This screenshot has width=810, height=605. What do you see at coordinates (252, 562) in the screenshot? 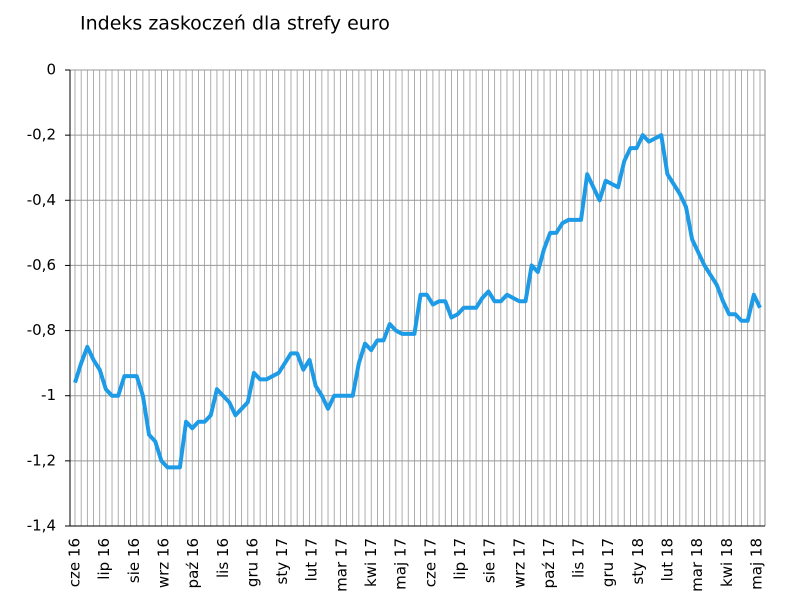
I see `x-tick-label: gru 16` at bounding box center [252, 562].